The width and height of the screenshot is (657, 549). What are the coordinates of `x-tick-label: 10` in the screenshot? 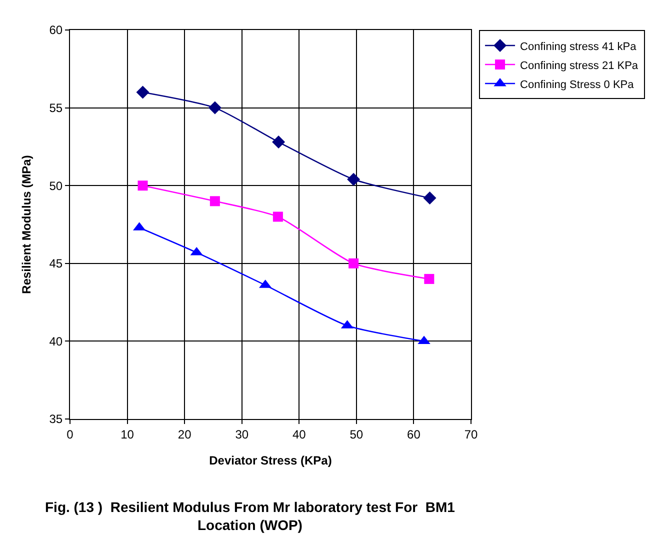 It's located at (127, 434).